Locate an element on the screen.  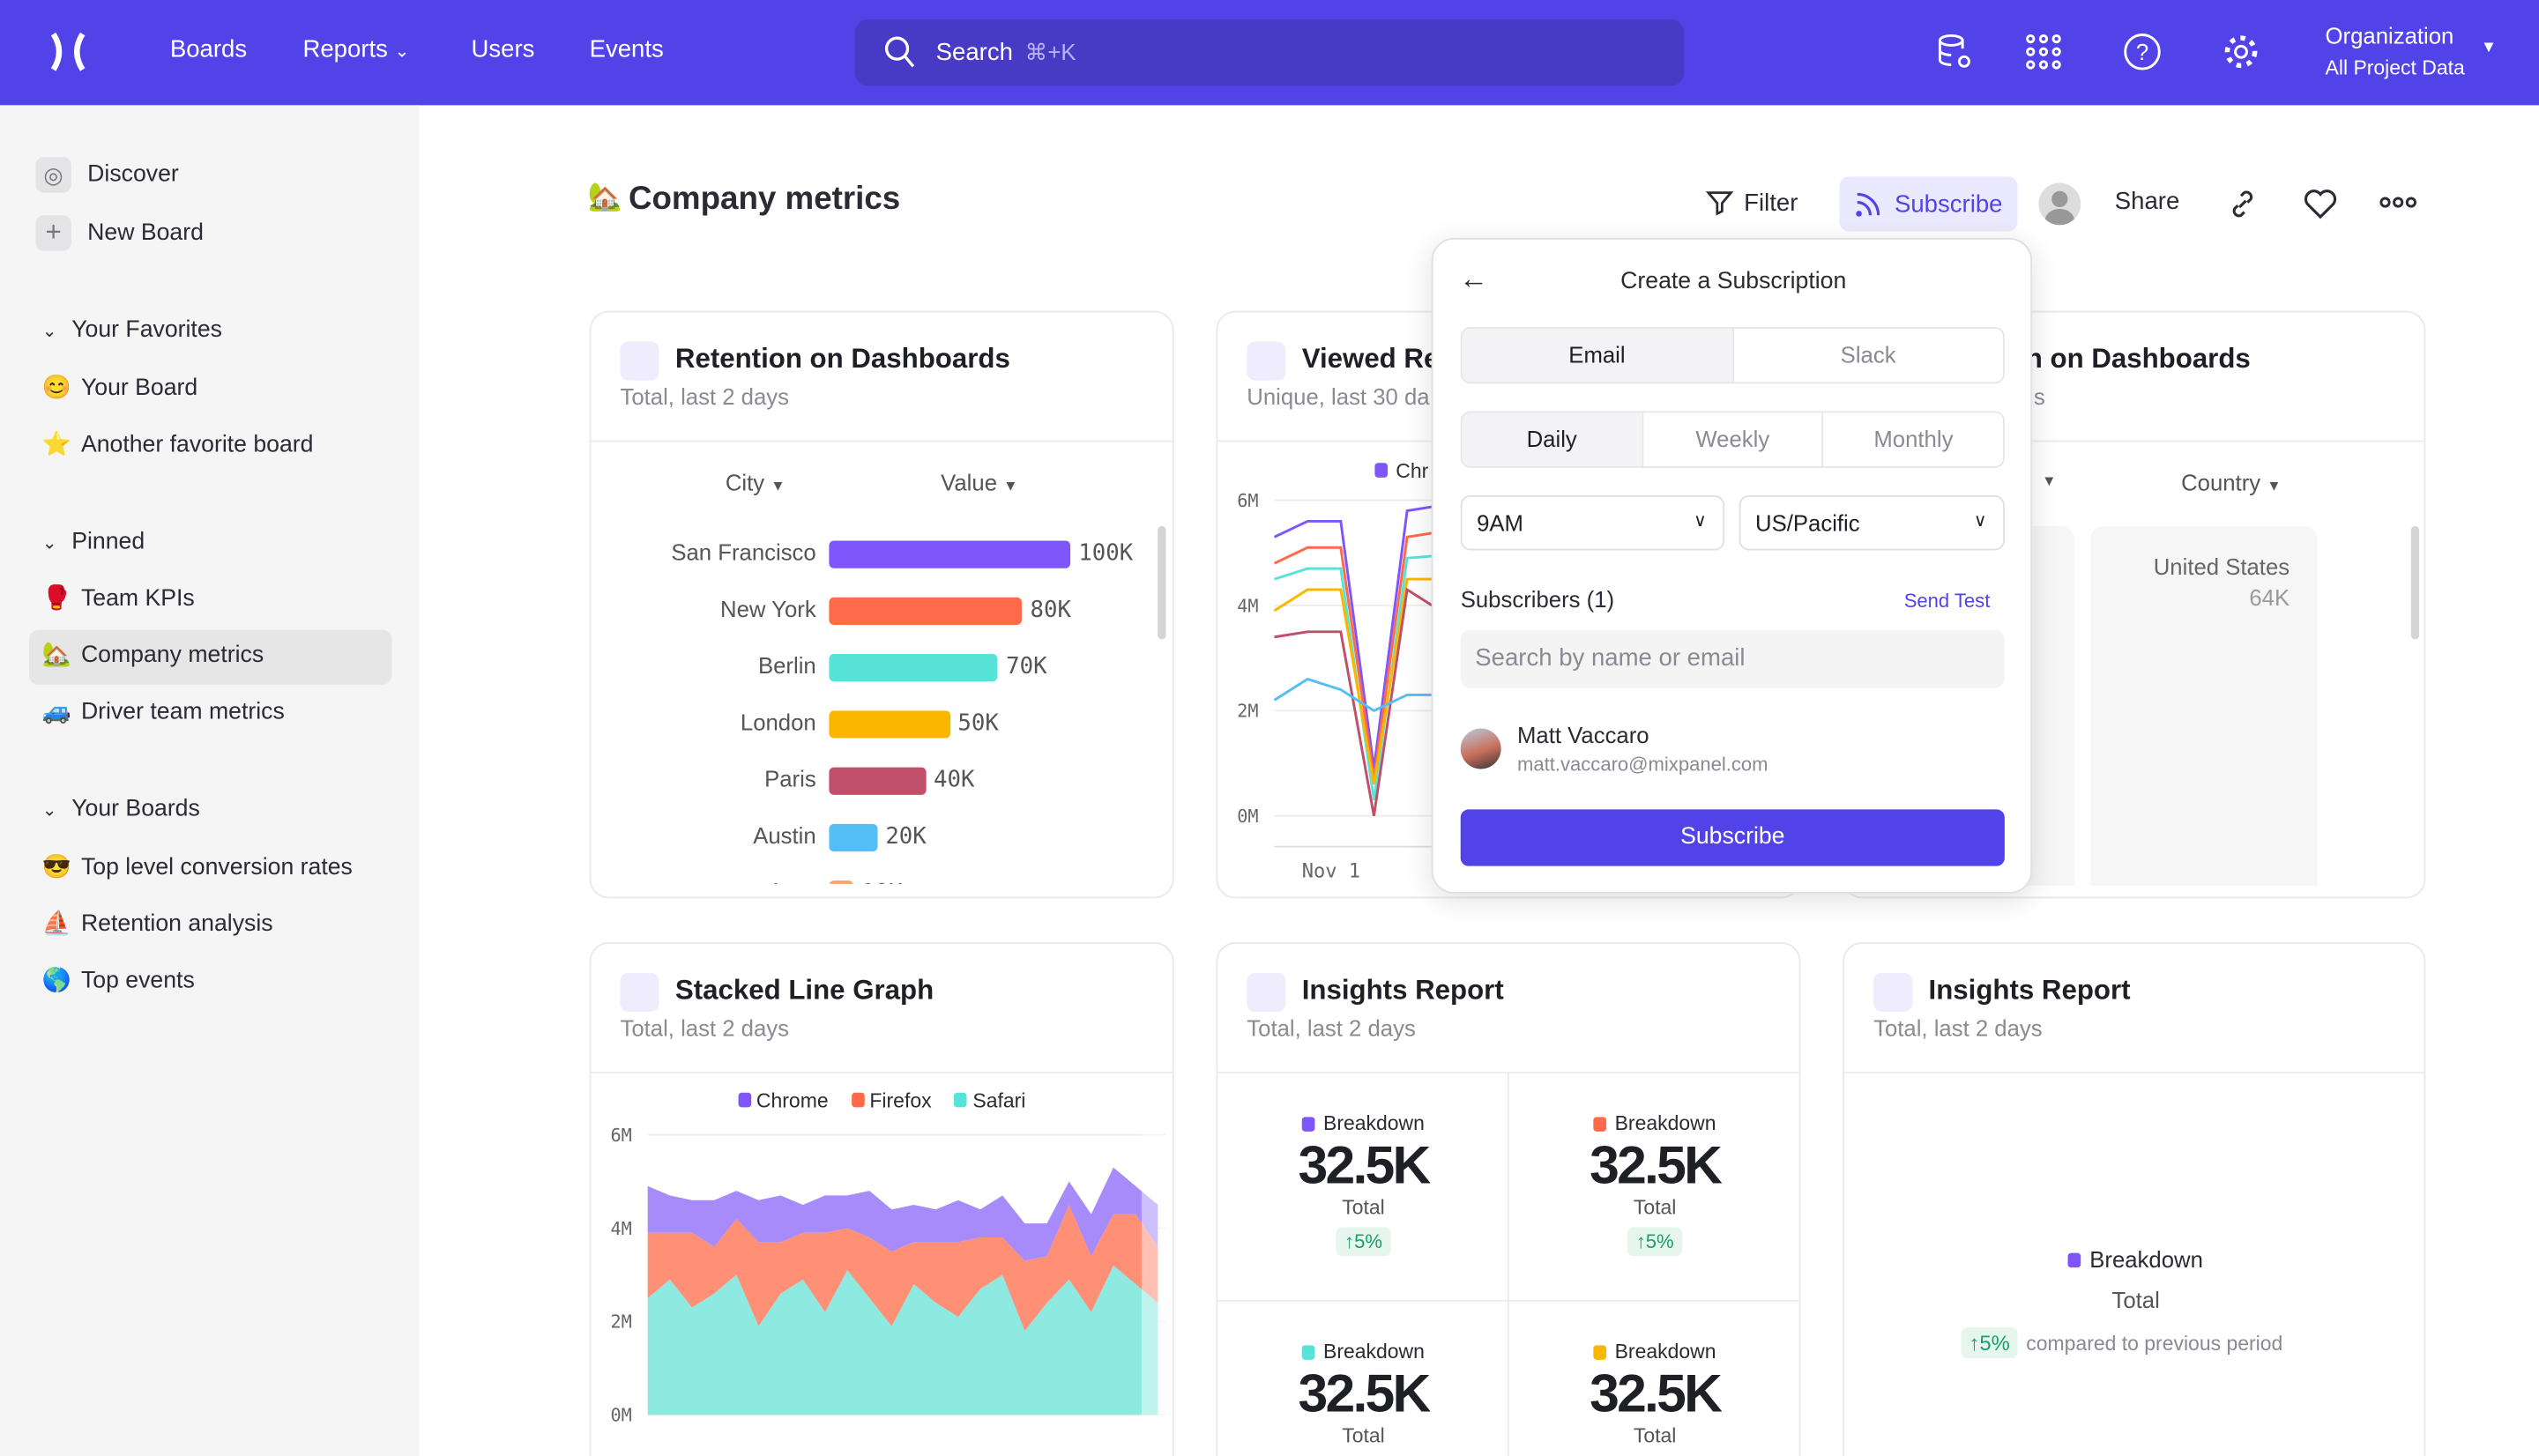
database-settings-icon is located at coordinates (1954, 52).